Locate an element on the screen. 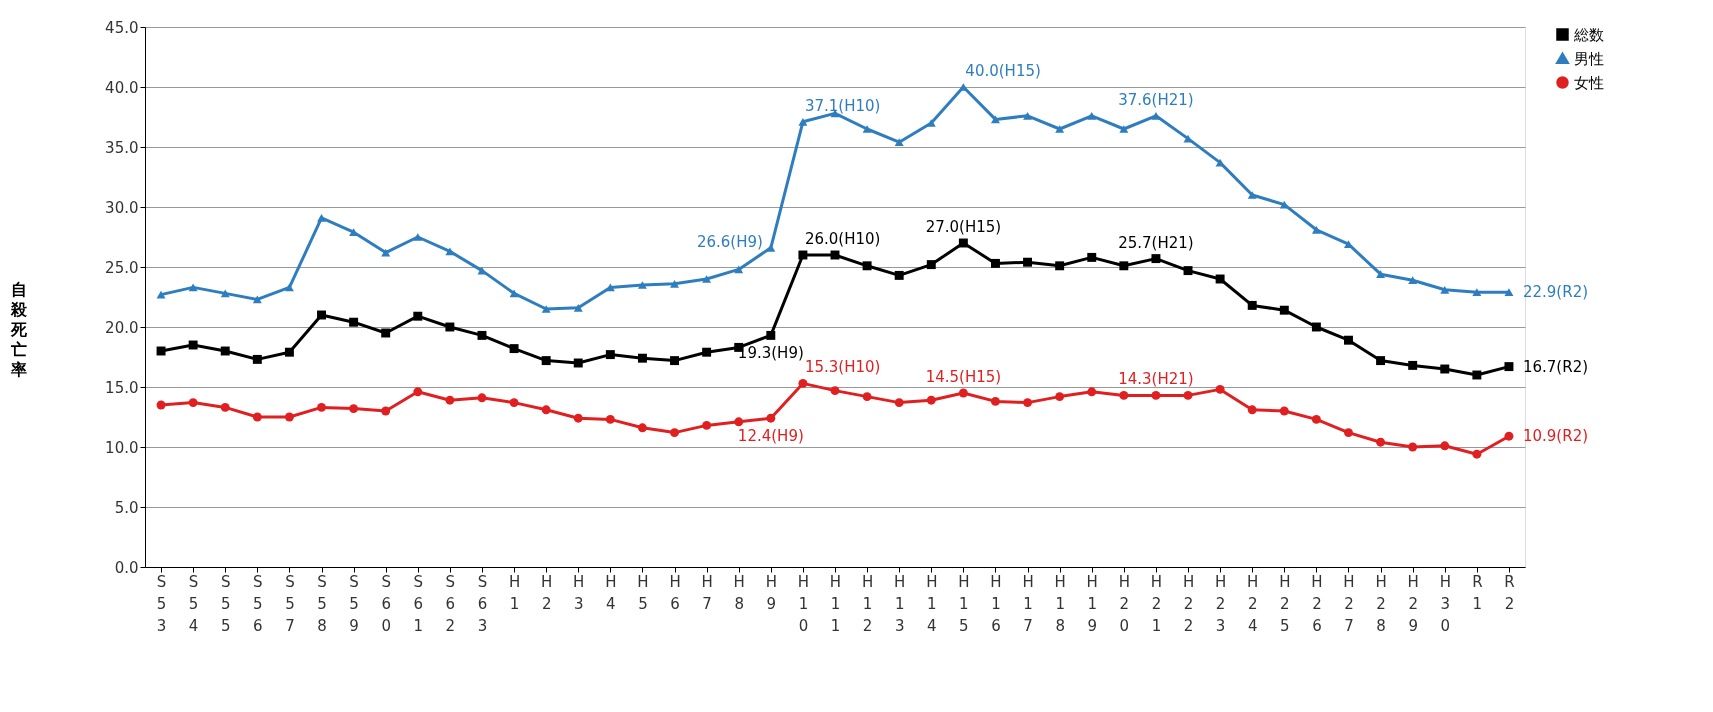 This screenshot has width=1713, height=712. y-tick-label: 15.0 is located at coordinates (122, 387).